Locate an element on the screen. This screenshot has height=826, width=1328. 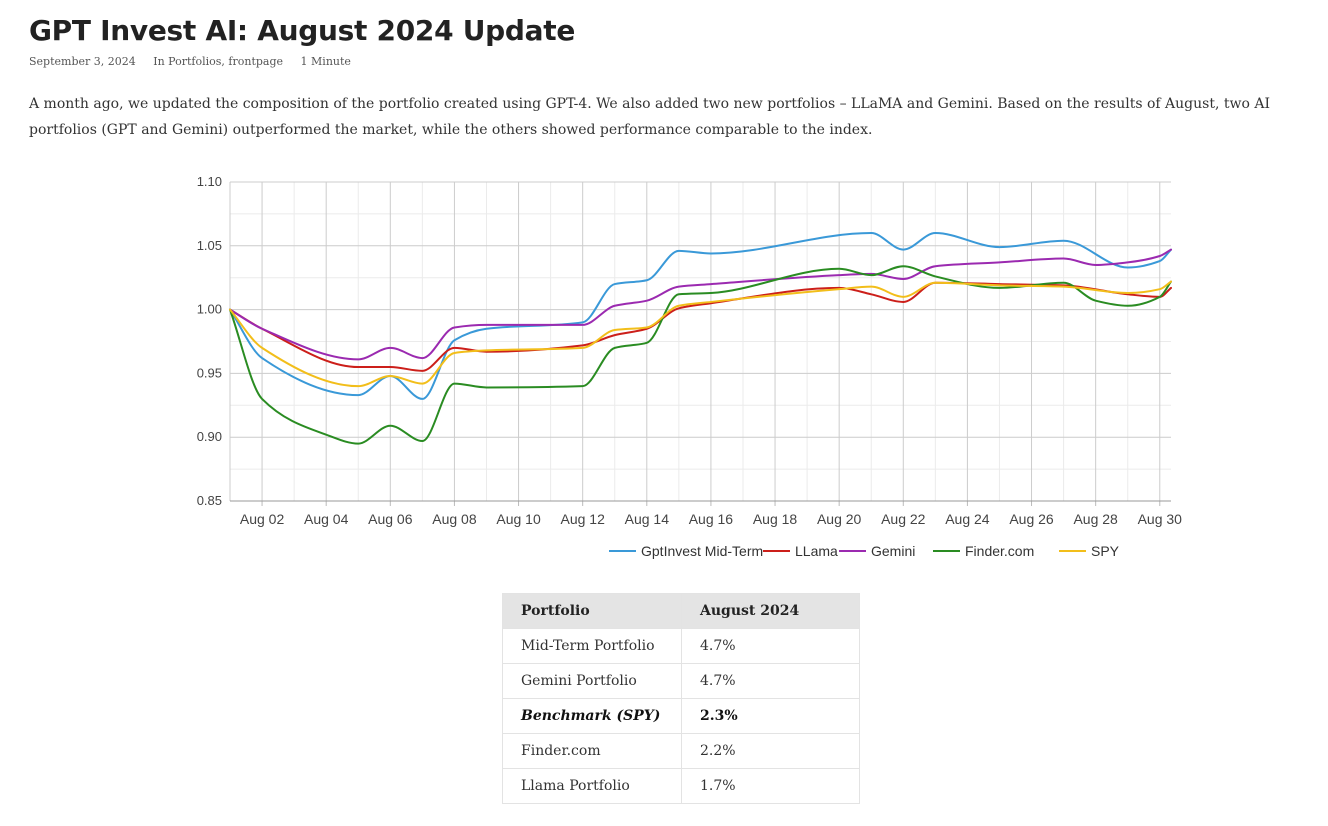
series-line-spy is located at coordinates (700, 334).